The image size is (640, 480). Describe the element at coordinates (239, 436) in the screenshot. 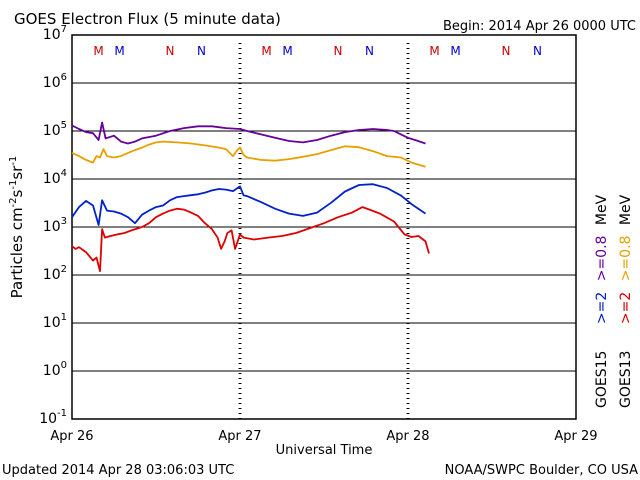

I see `x-tick-label: Apr 27` at that location.